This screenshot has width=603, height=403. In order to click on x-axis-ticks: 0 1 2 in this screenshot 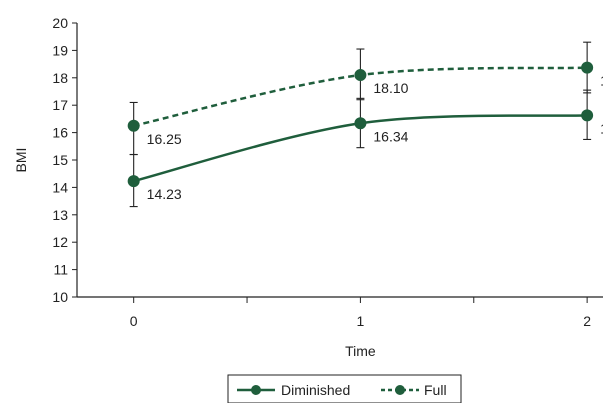, I will do `click(360, 313)`.